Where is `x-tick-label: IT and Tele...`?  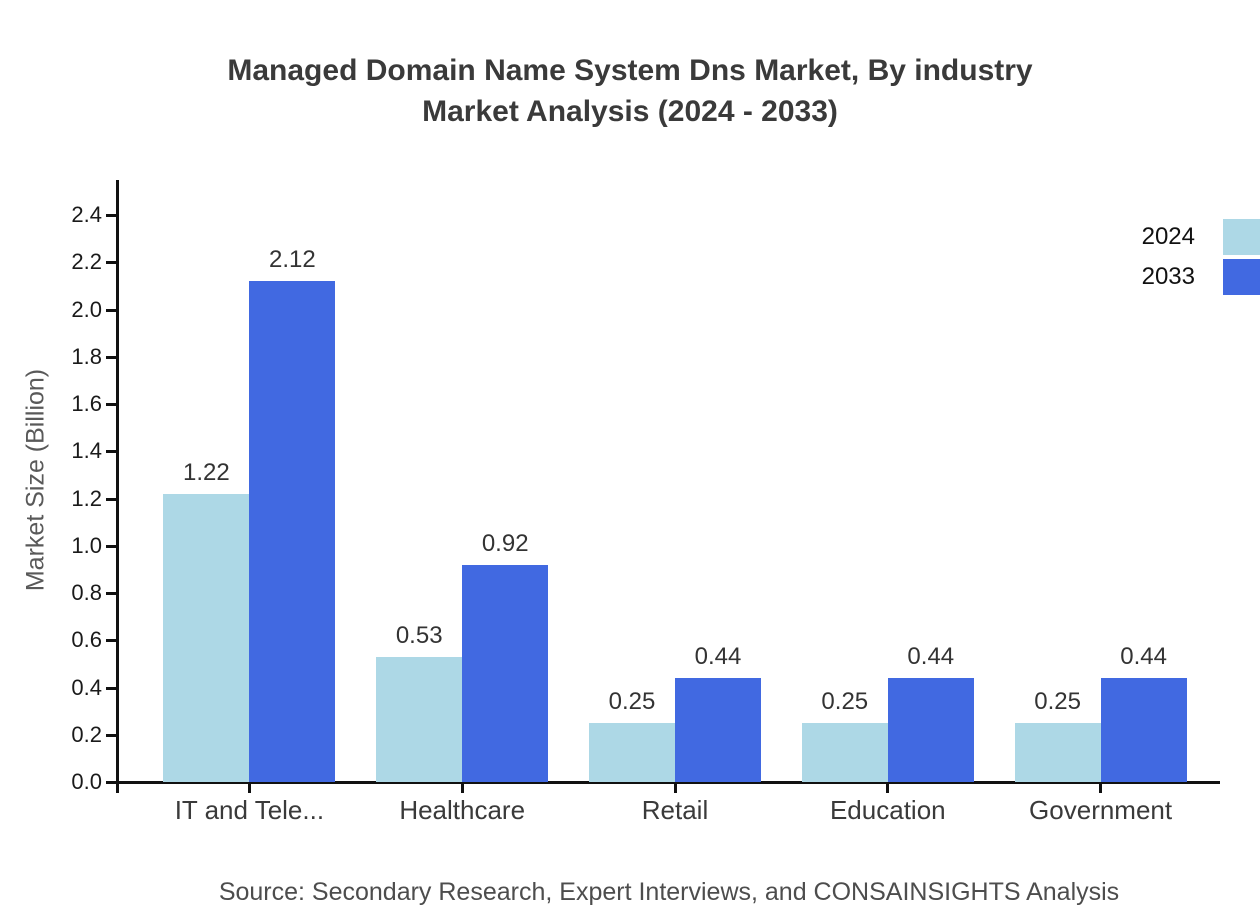
x-tick-label: IT and Tele... is located at coordinates (249, 810).